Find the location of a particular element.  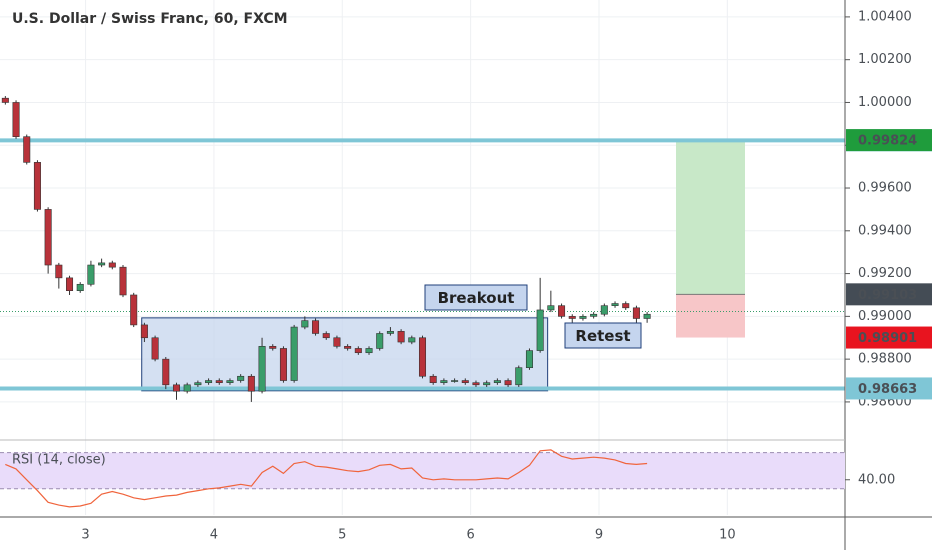

y-tick-label: 0.99200 is located at coordinates (885, 273).